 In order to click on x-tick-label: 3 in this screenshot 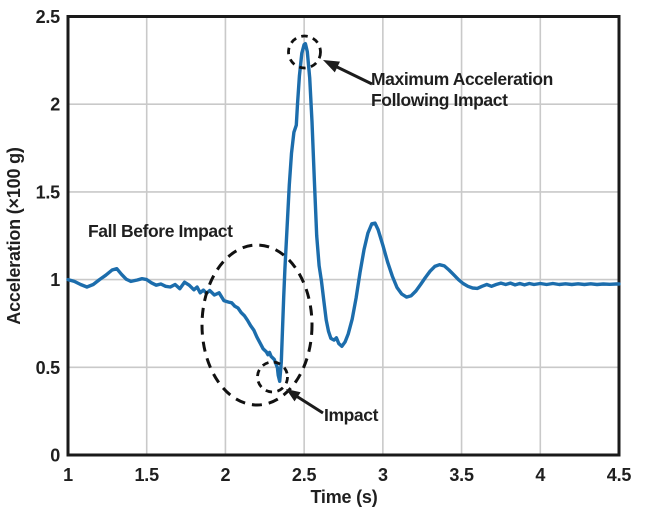, I will do `click(383, 475)`.